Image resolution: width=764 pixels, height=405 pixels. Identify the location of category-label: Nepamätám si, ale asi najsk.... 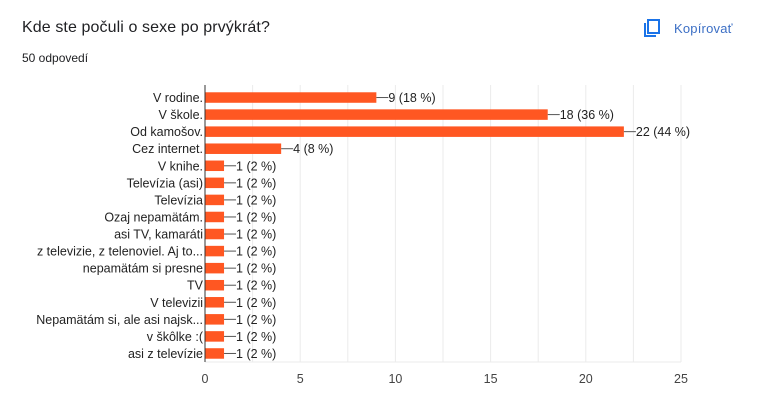
(119, 320).